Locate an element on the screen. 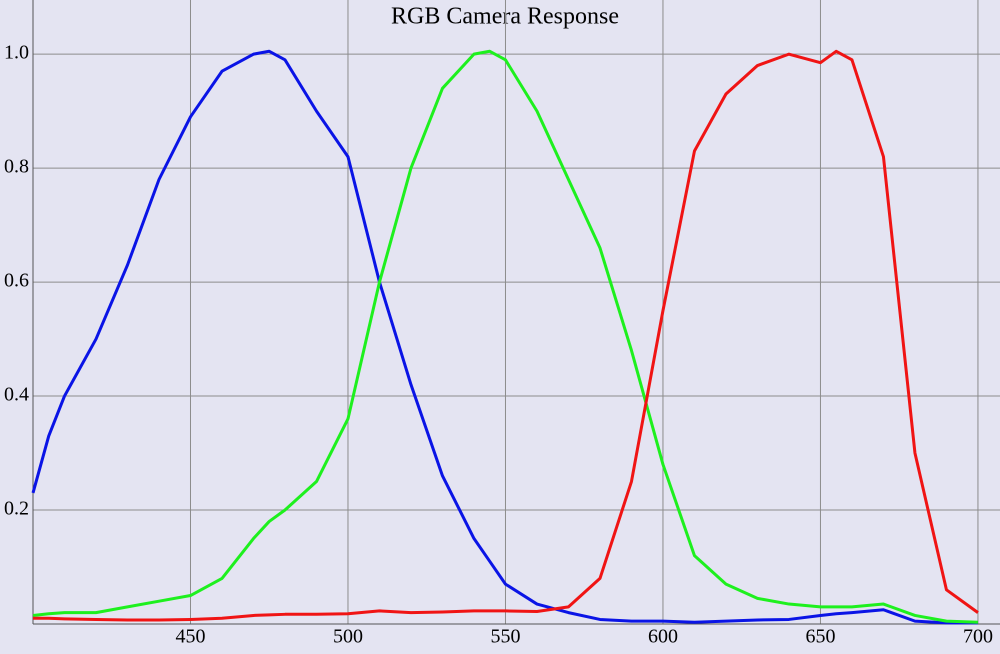  y-tick-label: 0.2 is located at coordinates (16, 509).